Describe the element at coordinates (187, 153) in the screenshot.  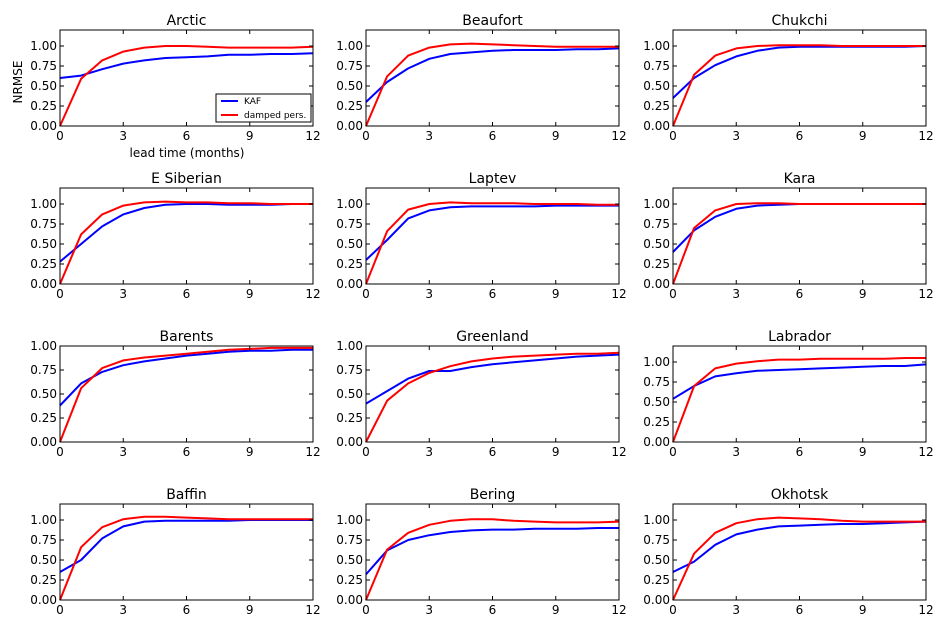
I see `x-axis-label: lead time (months)` at that location.